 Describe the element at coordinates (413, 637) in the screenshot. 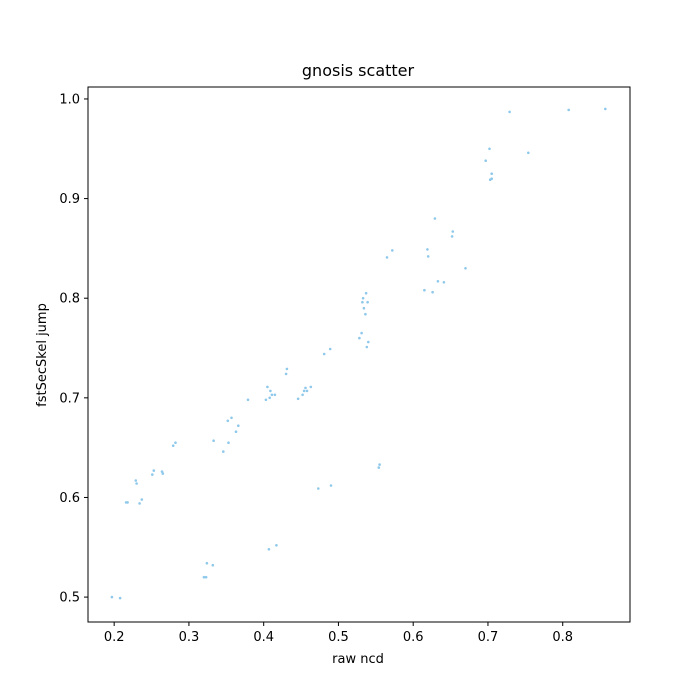

I see `x-tick-label: 0.6` at that location.